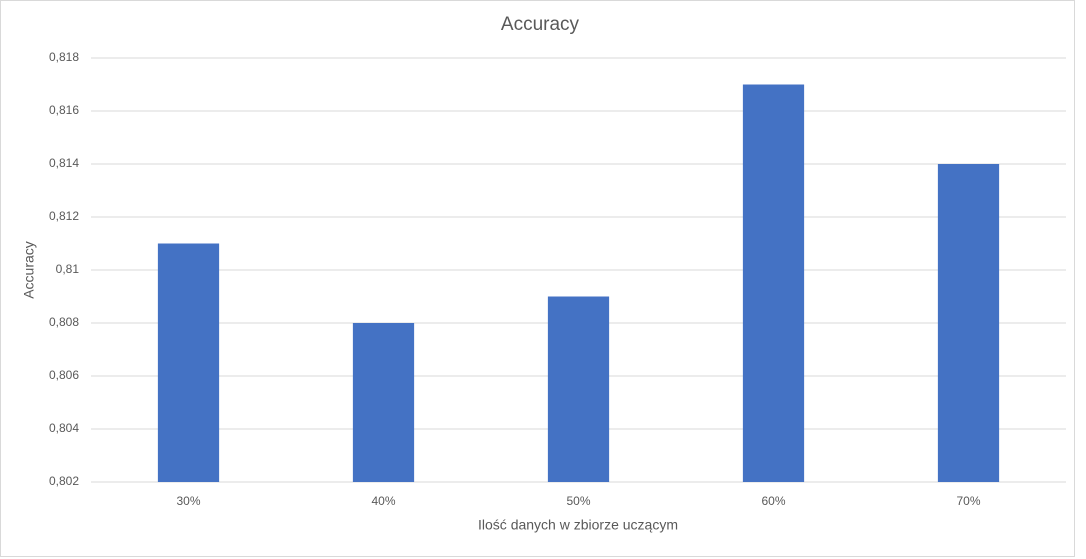 The height and width of the screenshot is (559, 1086). I want to click on y-tick-label: 0,816, so click(64, 110).